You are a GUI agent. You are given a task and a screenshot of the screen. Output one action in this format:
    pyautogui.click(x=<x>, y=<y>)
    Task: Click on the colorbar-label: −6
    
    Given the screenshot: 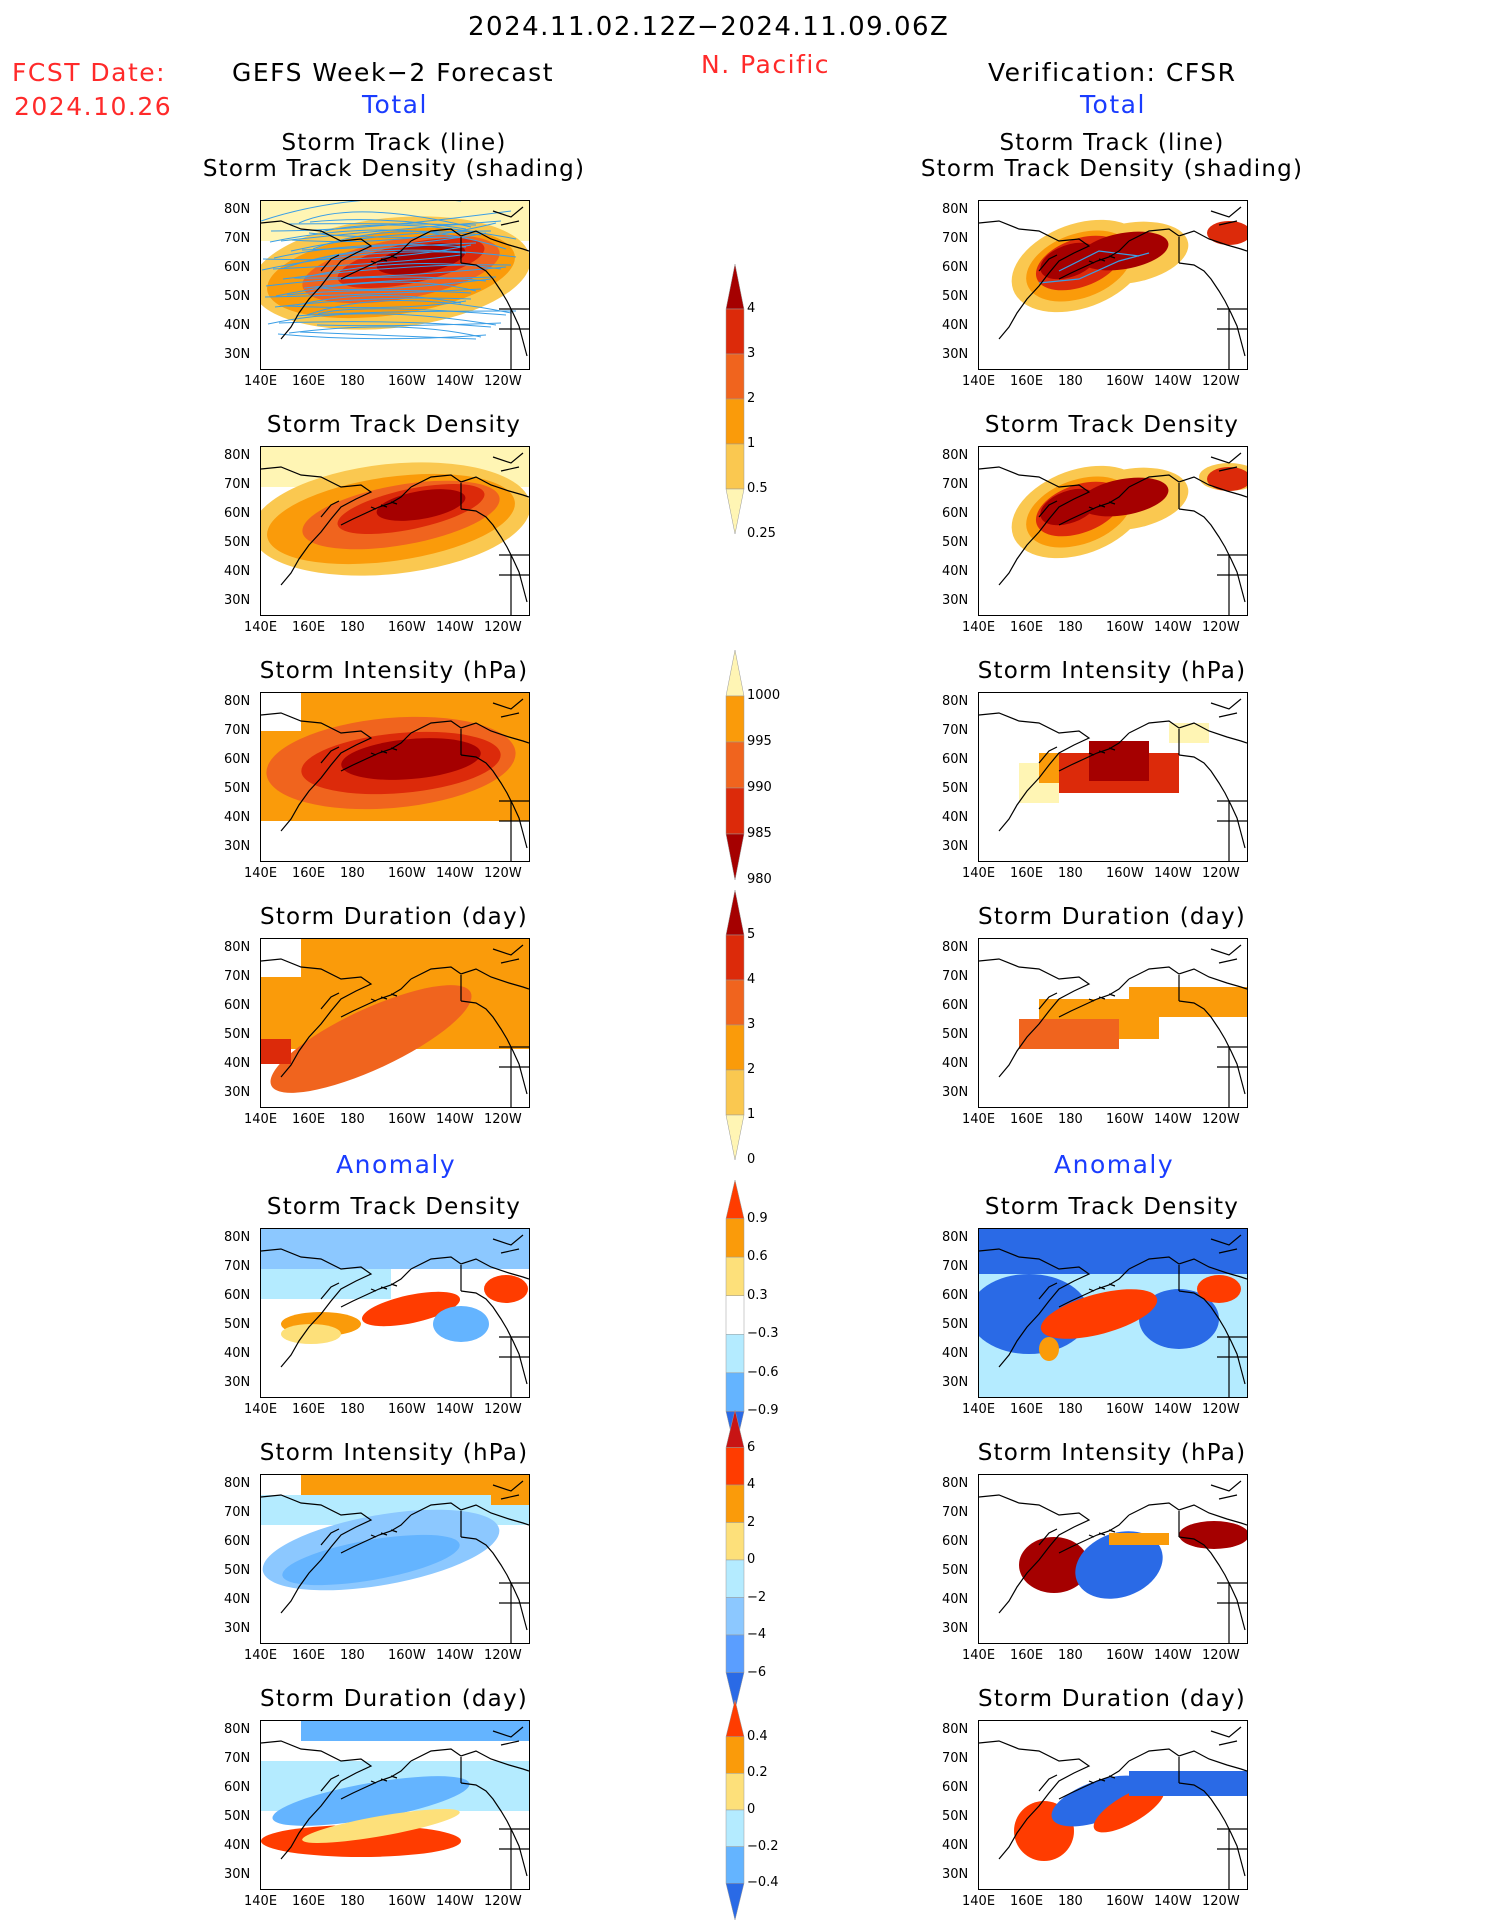 What is the action you would take?
    pyautogui.click(x=757, y=1672)
    